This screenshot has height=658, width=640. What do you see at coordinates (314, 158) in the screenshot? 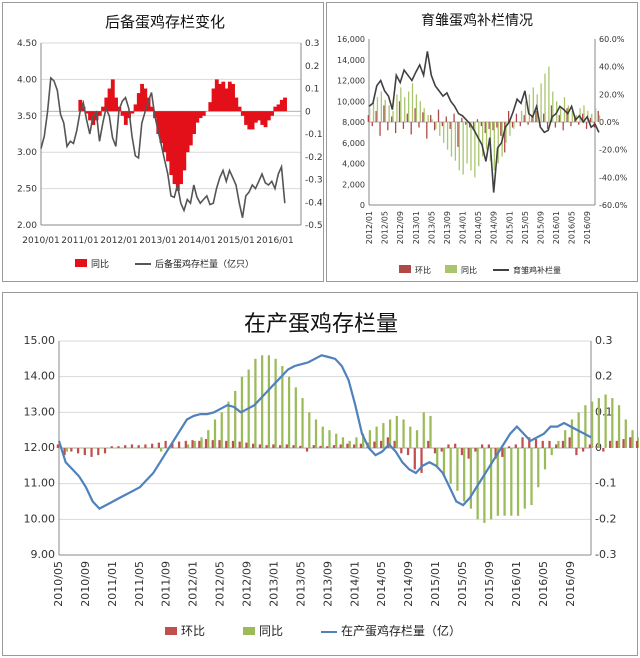
I see `y-right-tick-label: -0.2` at bounding box center [314, 158].